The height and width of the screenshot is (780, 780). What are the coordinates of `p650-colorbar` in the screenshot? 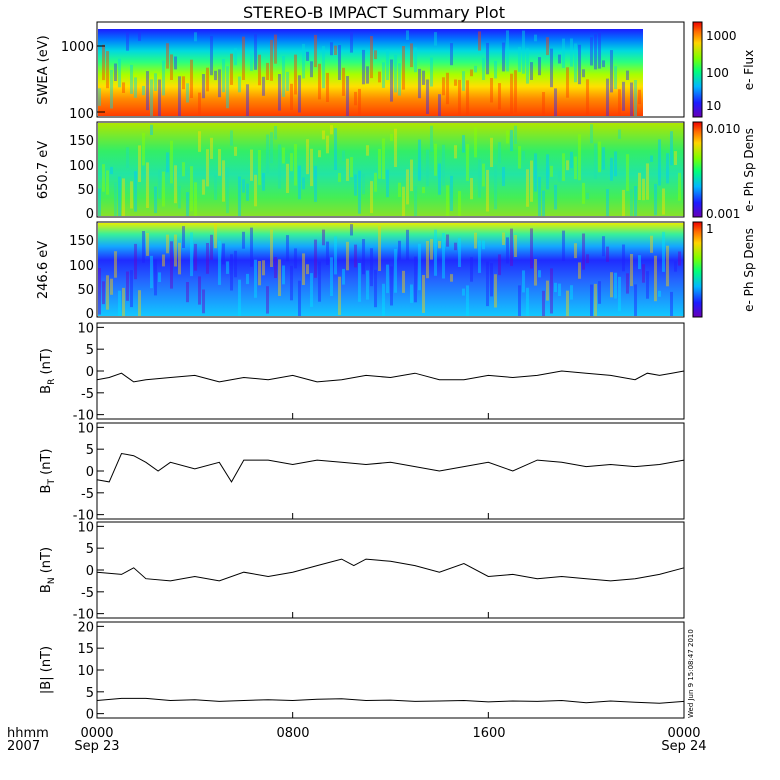 It's located at (697, 169).